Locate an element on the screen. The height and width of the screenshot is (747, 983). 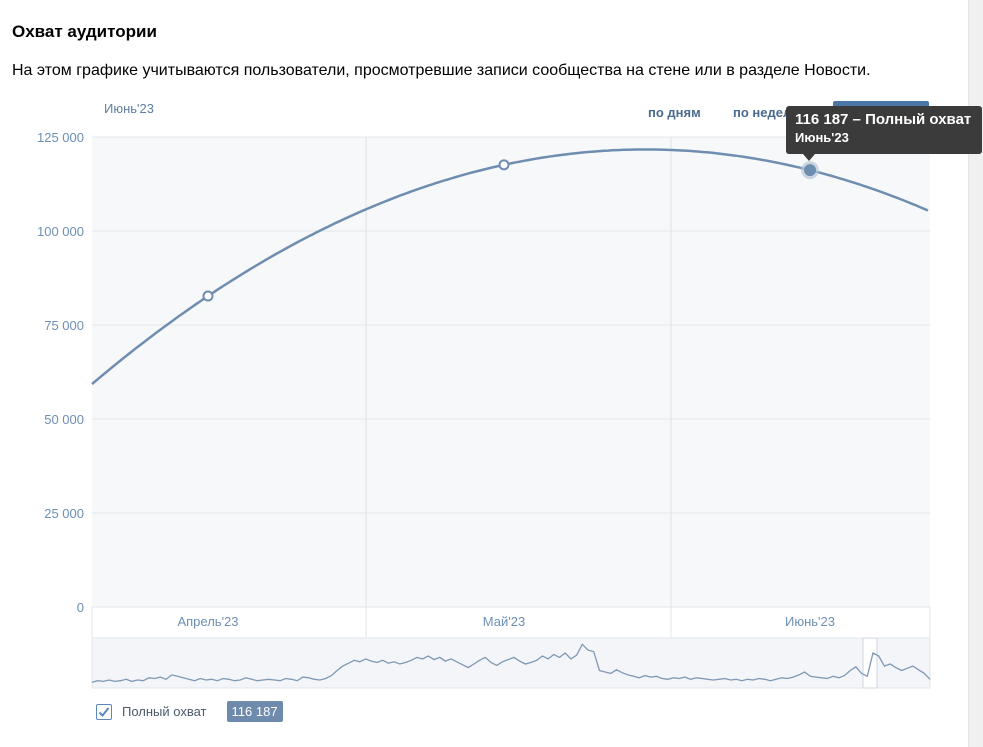
period-label: Июнь'23 is located at coordinates (129, 108).